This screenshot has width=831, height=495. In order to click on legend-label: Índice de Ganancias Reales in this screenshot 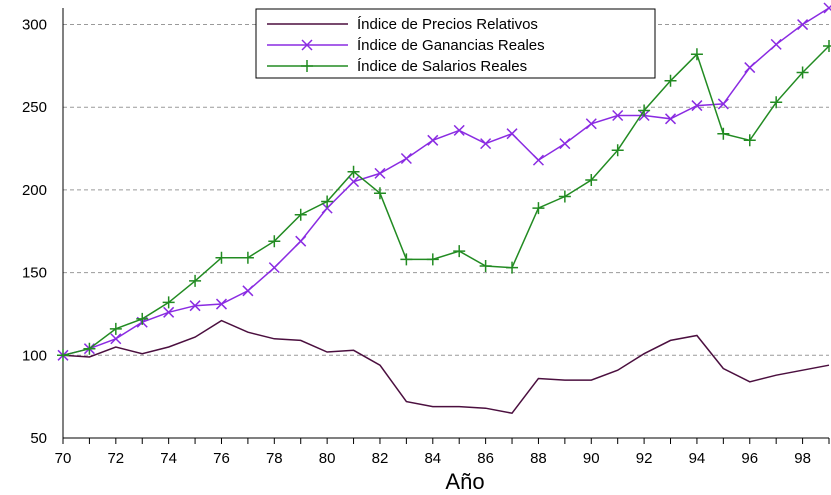, I will do `click(451, 45)`.